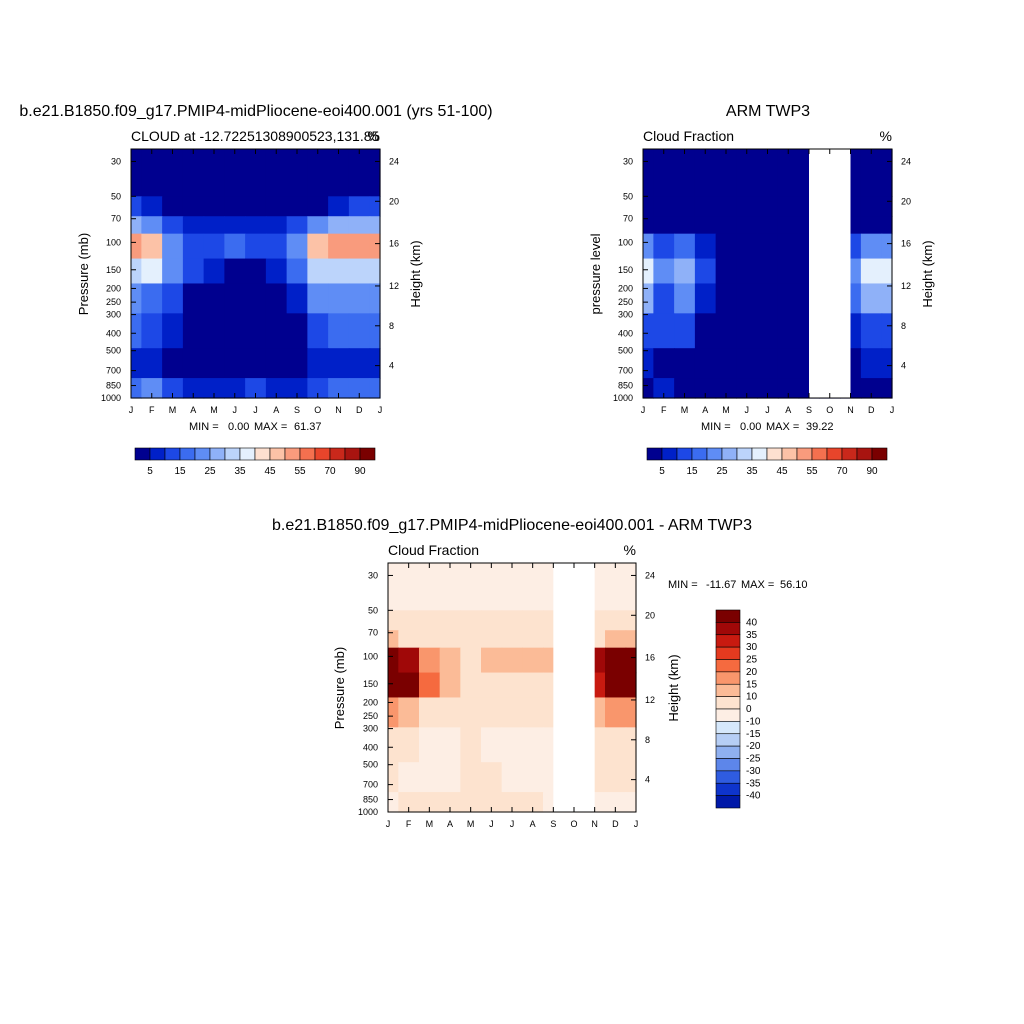 Image resolution: width=1024 pixels, height=1024 pixels. What do you see at coordinates (214, 410) in the screenshot?
I see `x-tick-label: M` at bounding box center [214, 410].